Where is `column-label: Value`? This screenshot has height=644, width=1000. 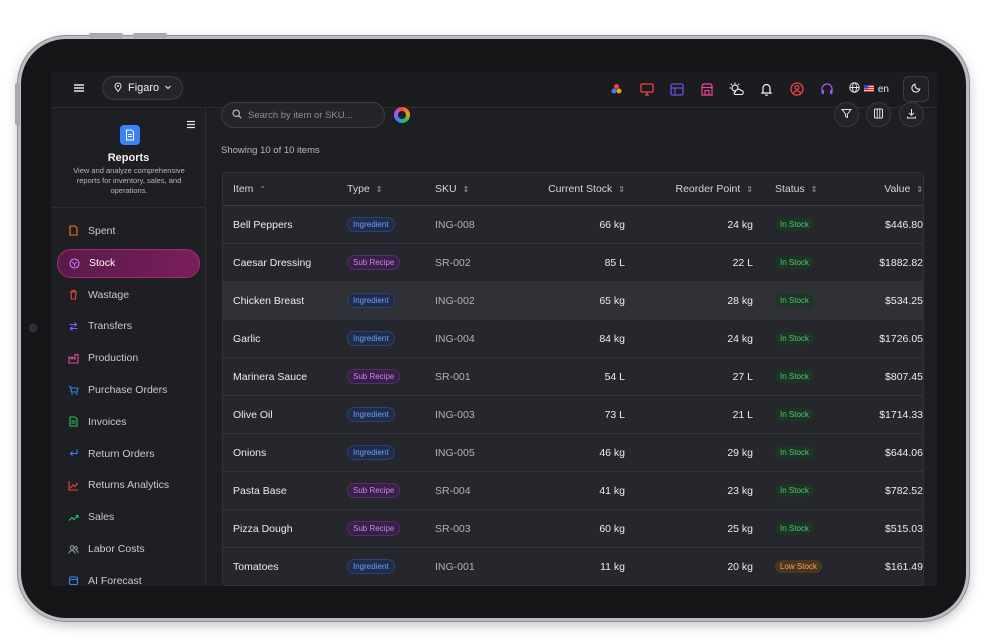 column-label: Value is located at coordinates (897, 189).